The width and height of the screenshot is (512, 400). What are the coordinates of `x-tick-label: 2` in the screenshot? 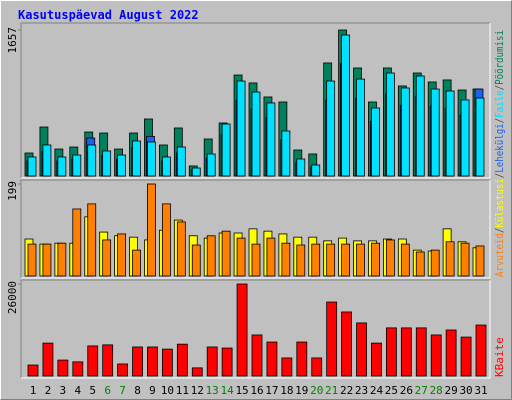 It's located at (48, 390).